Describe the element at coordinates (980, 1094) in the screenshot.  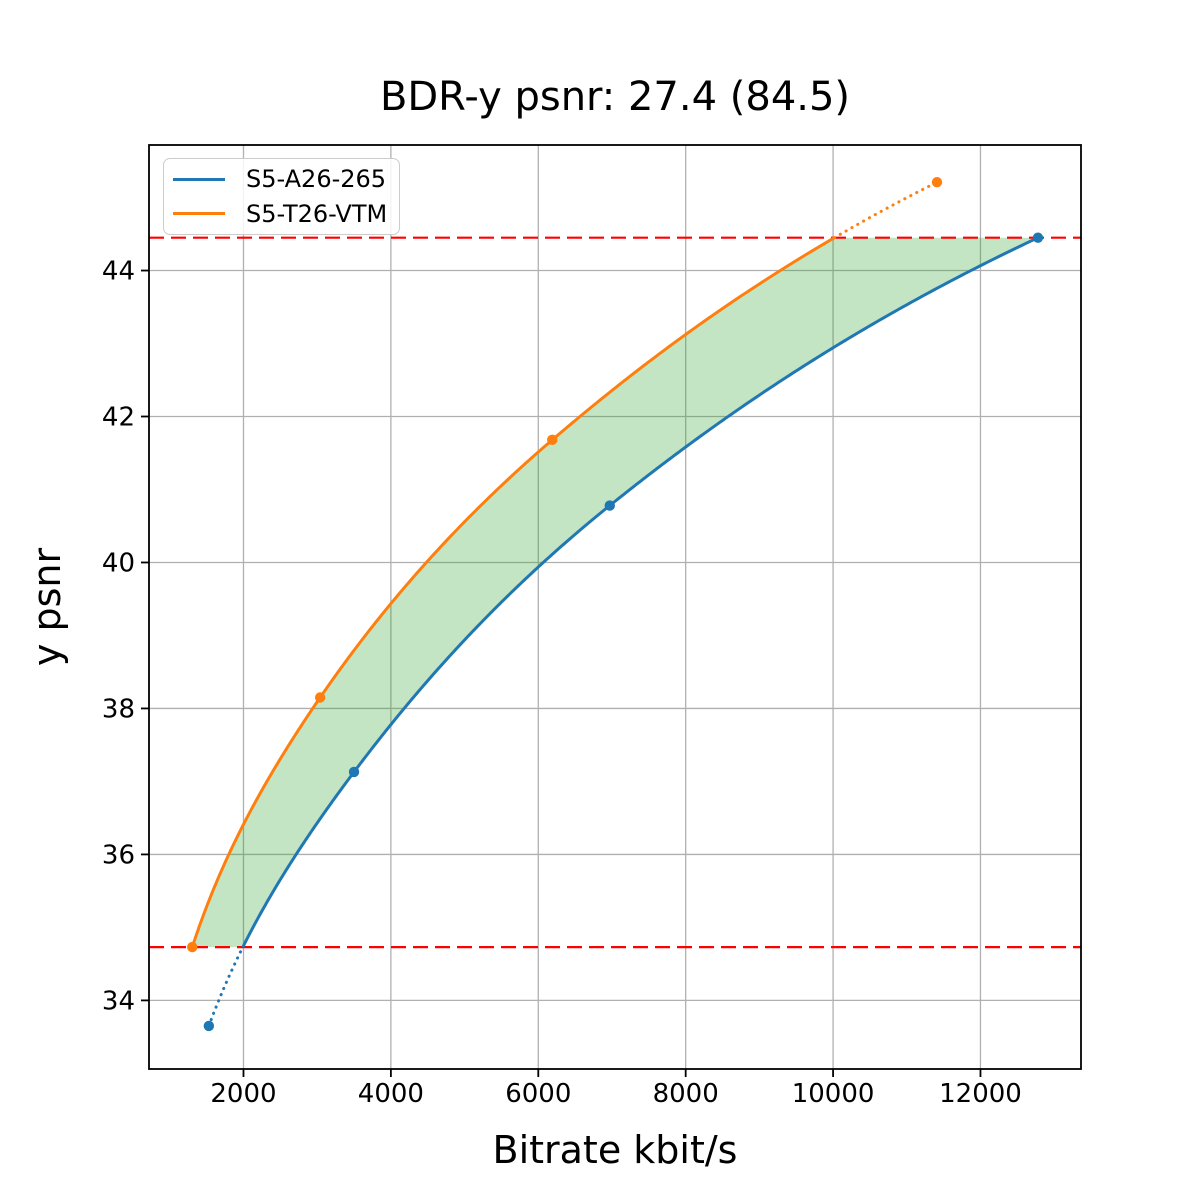
I see `x-tick-label: 12000` at that location.